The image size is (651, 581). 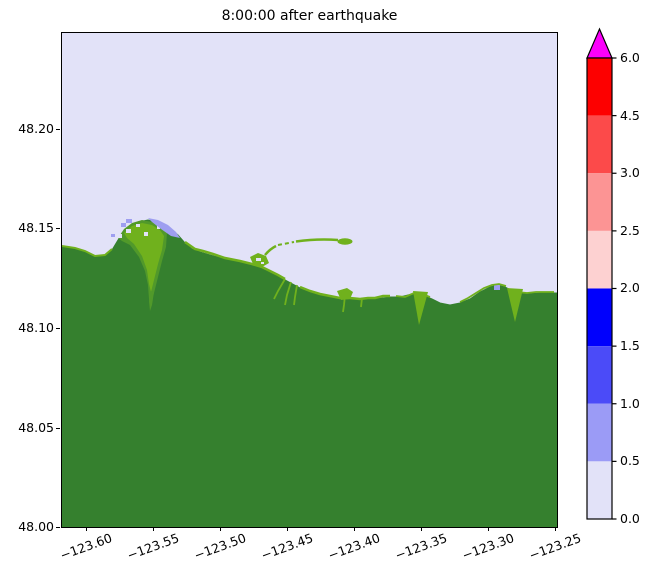 What do you see at coordinates (630, 287) in the screenshot?
I see `colorbar-tick-label: 2.0` at bounding box center [630, 287].